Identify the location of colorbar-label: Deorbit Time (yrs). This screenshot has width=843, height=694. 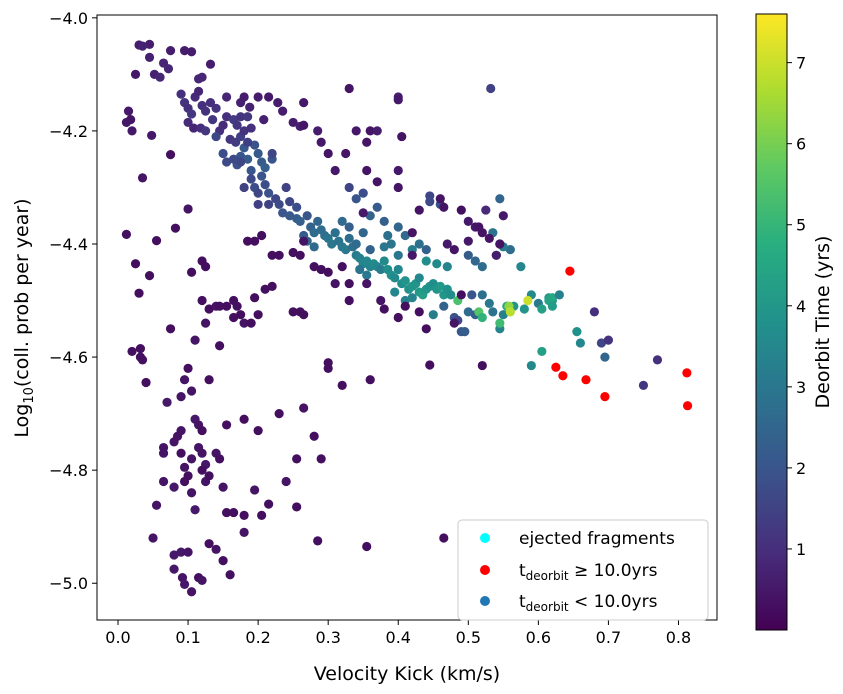
(823, 322).